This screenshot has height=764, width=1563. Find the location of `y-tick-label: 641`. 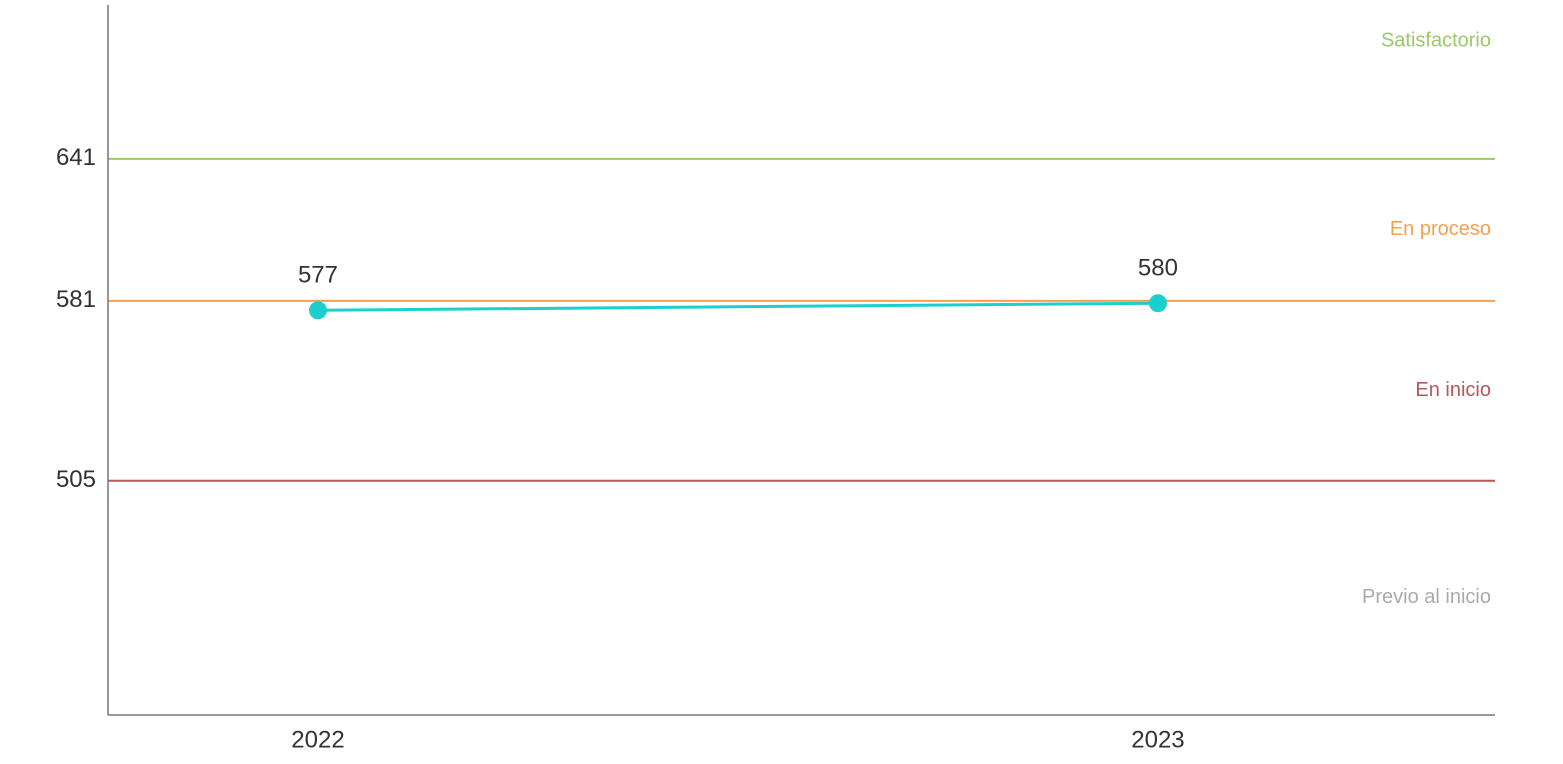

y-tick-label: 641 is located at coordinates (76, 157).